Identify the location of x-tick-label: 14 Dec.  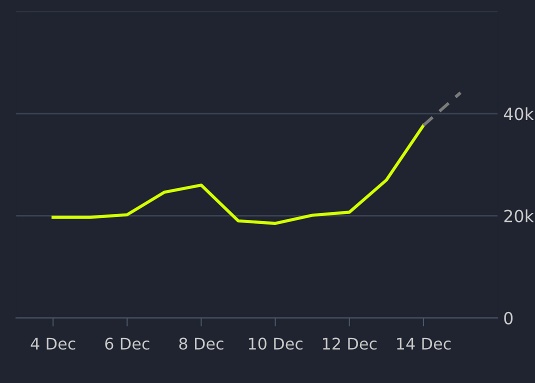
(424, 344).